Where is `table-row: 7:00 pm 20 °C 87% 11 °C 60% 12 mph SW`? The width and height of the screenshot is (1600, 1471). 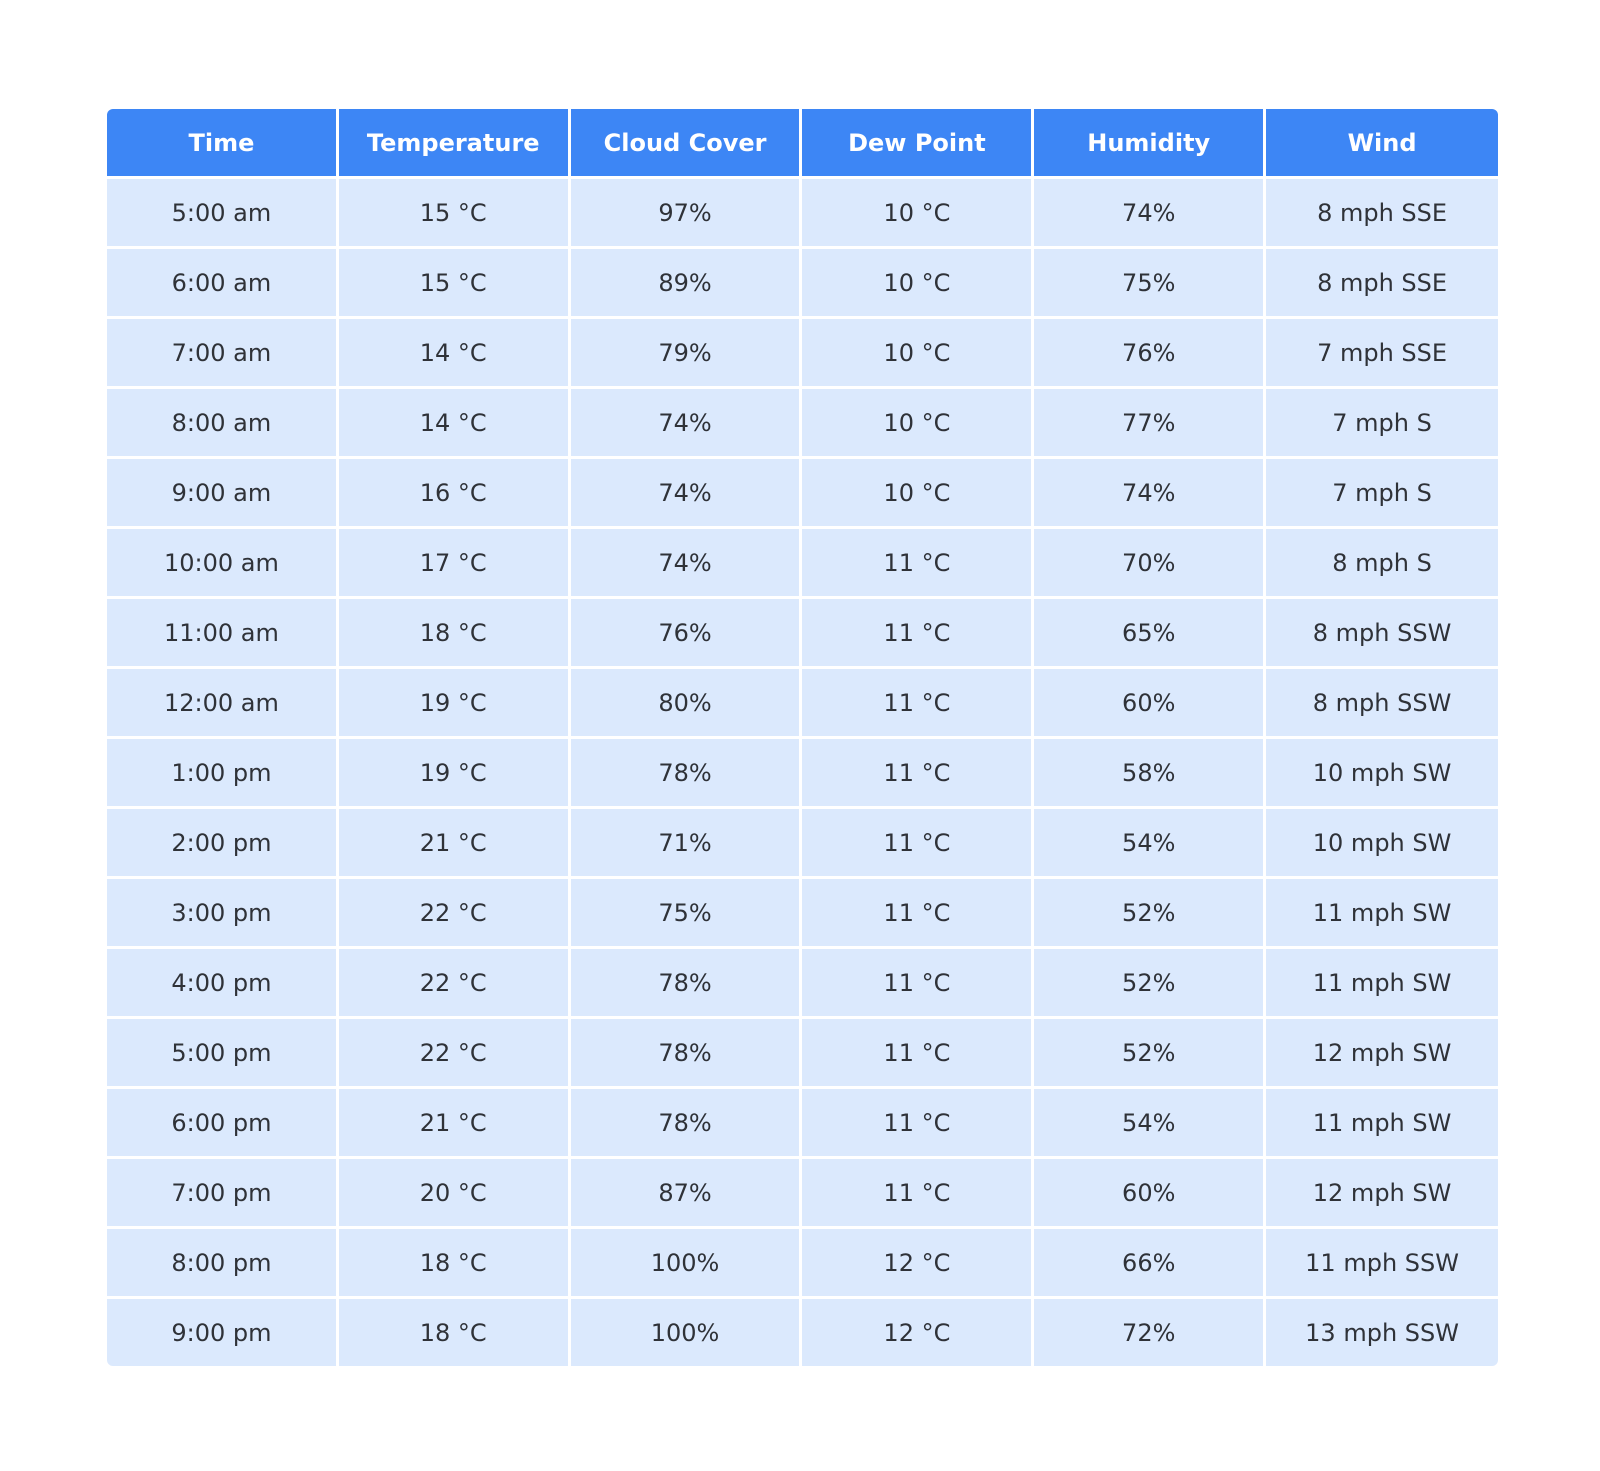 table-row: 7:00 pm 20 °C 87% 11 °C 60% 12 mph SW is located at coordinates (802, 1194).